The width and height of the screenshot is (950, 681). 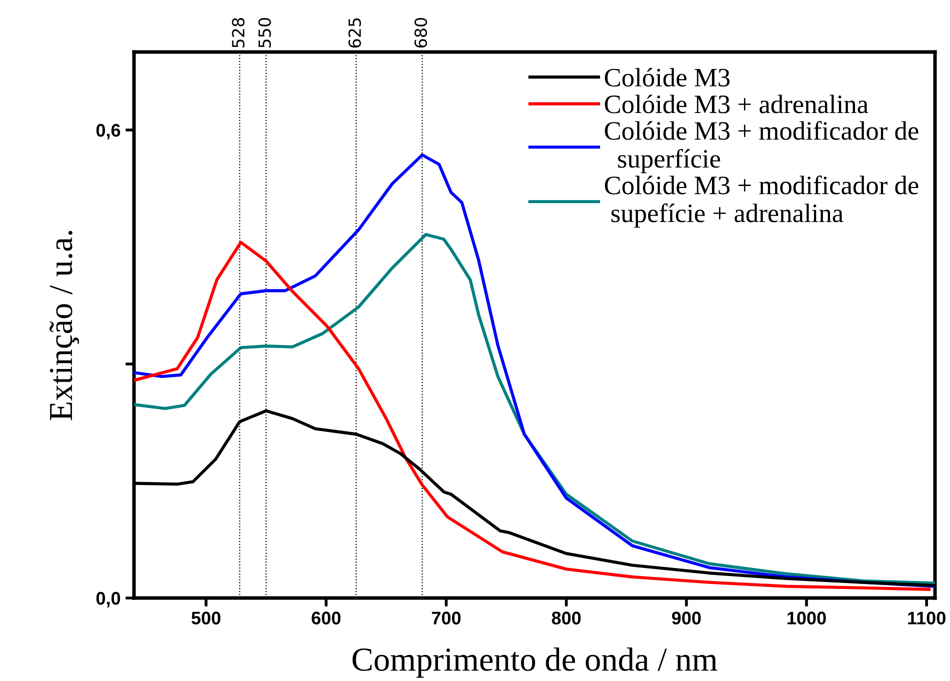 What do you see at coordinates (64, 325) in the screenshot?
I see `y-axis-title: Extinção / u.a.` at bounding box center [64, 325].